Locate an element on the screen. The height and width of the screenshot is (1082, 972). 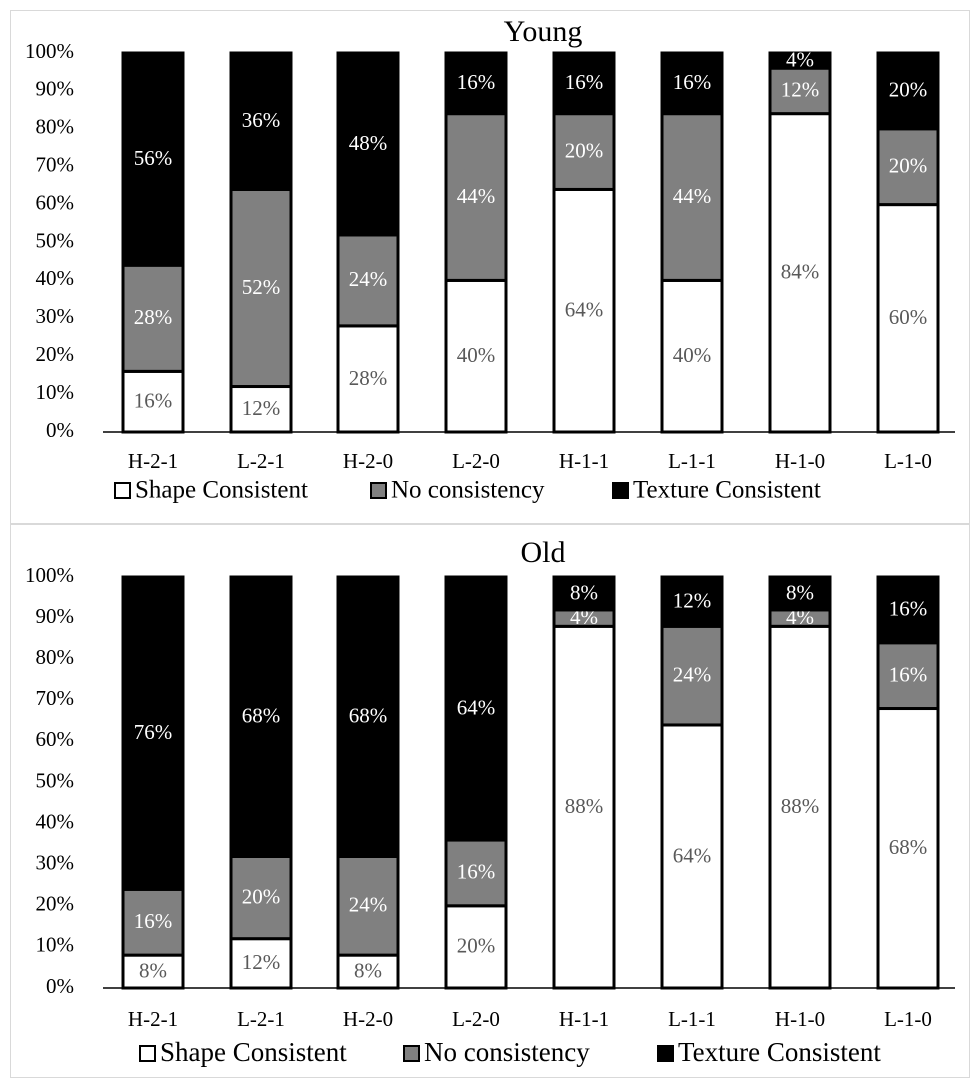
x-tick-label: H-1-1 is located at coordinates (584, 461).